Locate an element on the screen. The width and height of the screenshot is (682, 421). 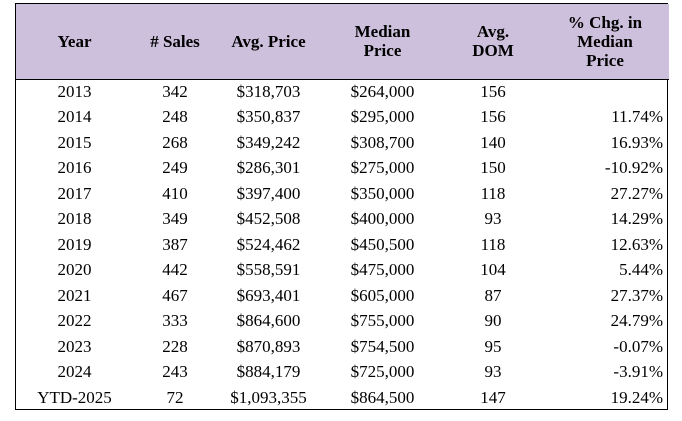
year-header: Year is located at coordinates (74, 42).